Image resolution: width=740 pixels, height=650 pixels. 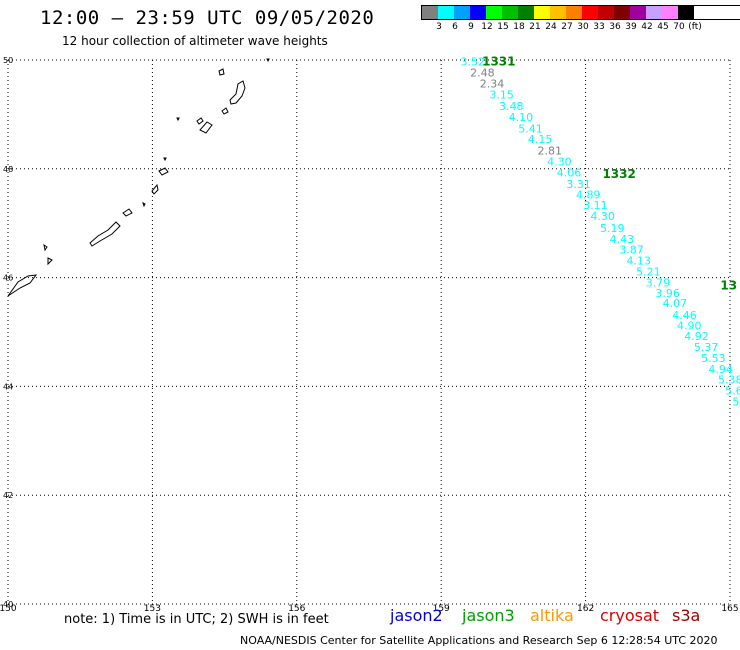 I want to click on legend-label: 27, so click(x=567, y=27).